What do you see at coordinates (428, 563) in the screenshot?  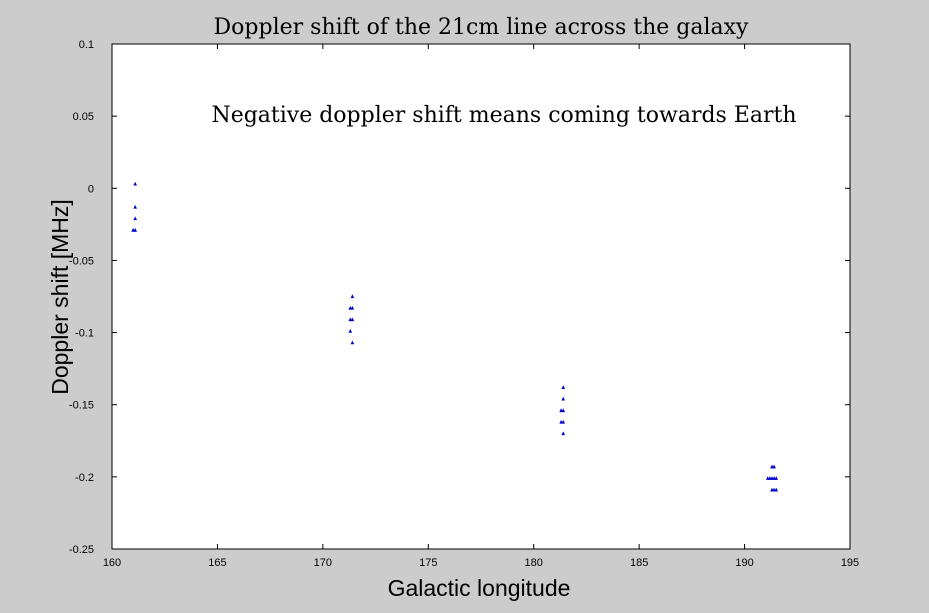 I see `x-tick-label: 175` at bounding box center [428, 563].